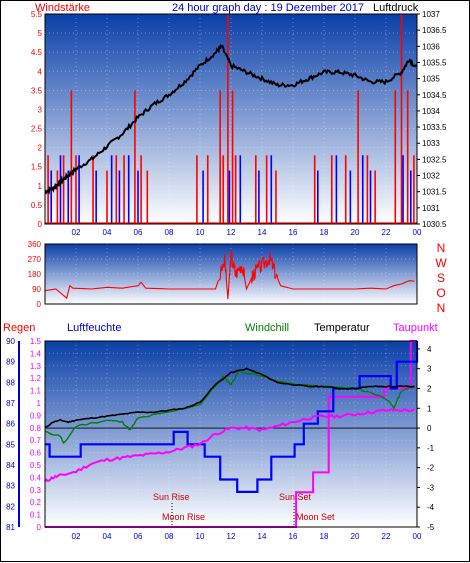 Image resolution: width=470 pixels, height=563 pixels. Describe the element at coordinates (293, 536) in the screenshot. I see `time-tick-label: 16` at that location.